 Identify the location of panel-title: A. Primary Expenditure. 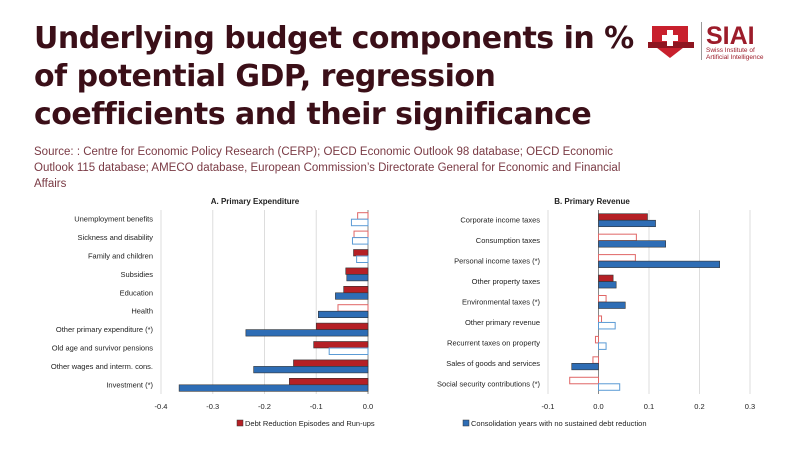
(255, 201).